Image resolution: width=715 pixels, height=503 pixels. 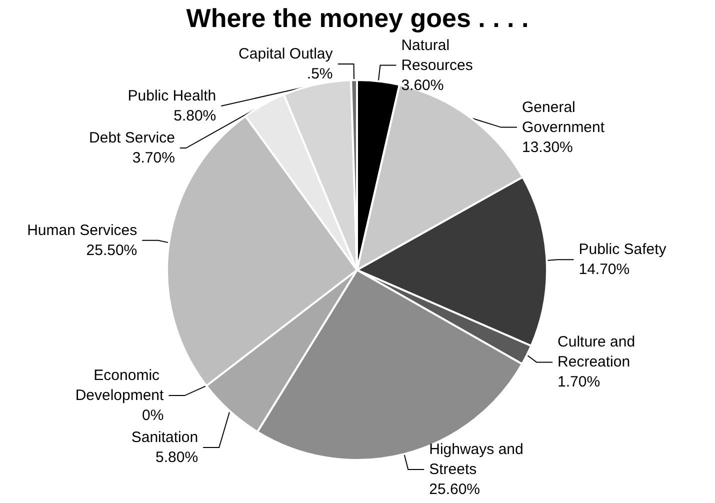 I want to click on data-label: 1.70%, so click(x=579, y=382).